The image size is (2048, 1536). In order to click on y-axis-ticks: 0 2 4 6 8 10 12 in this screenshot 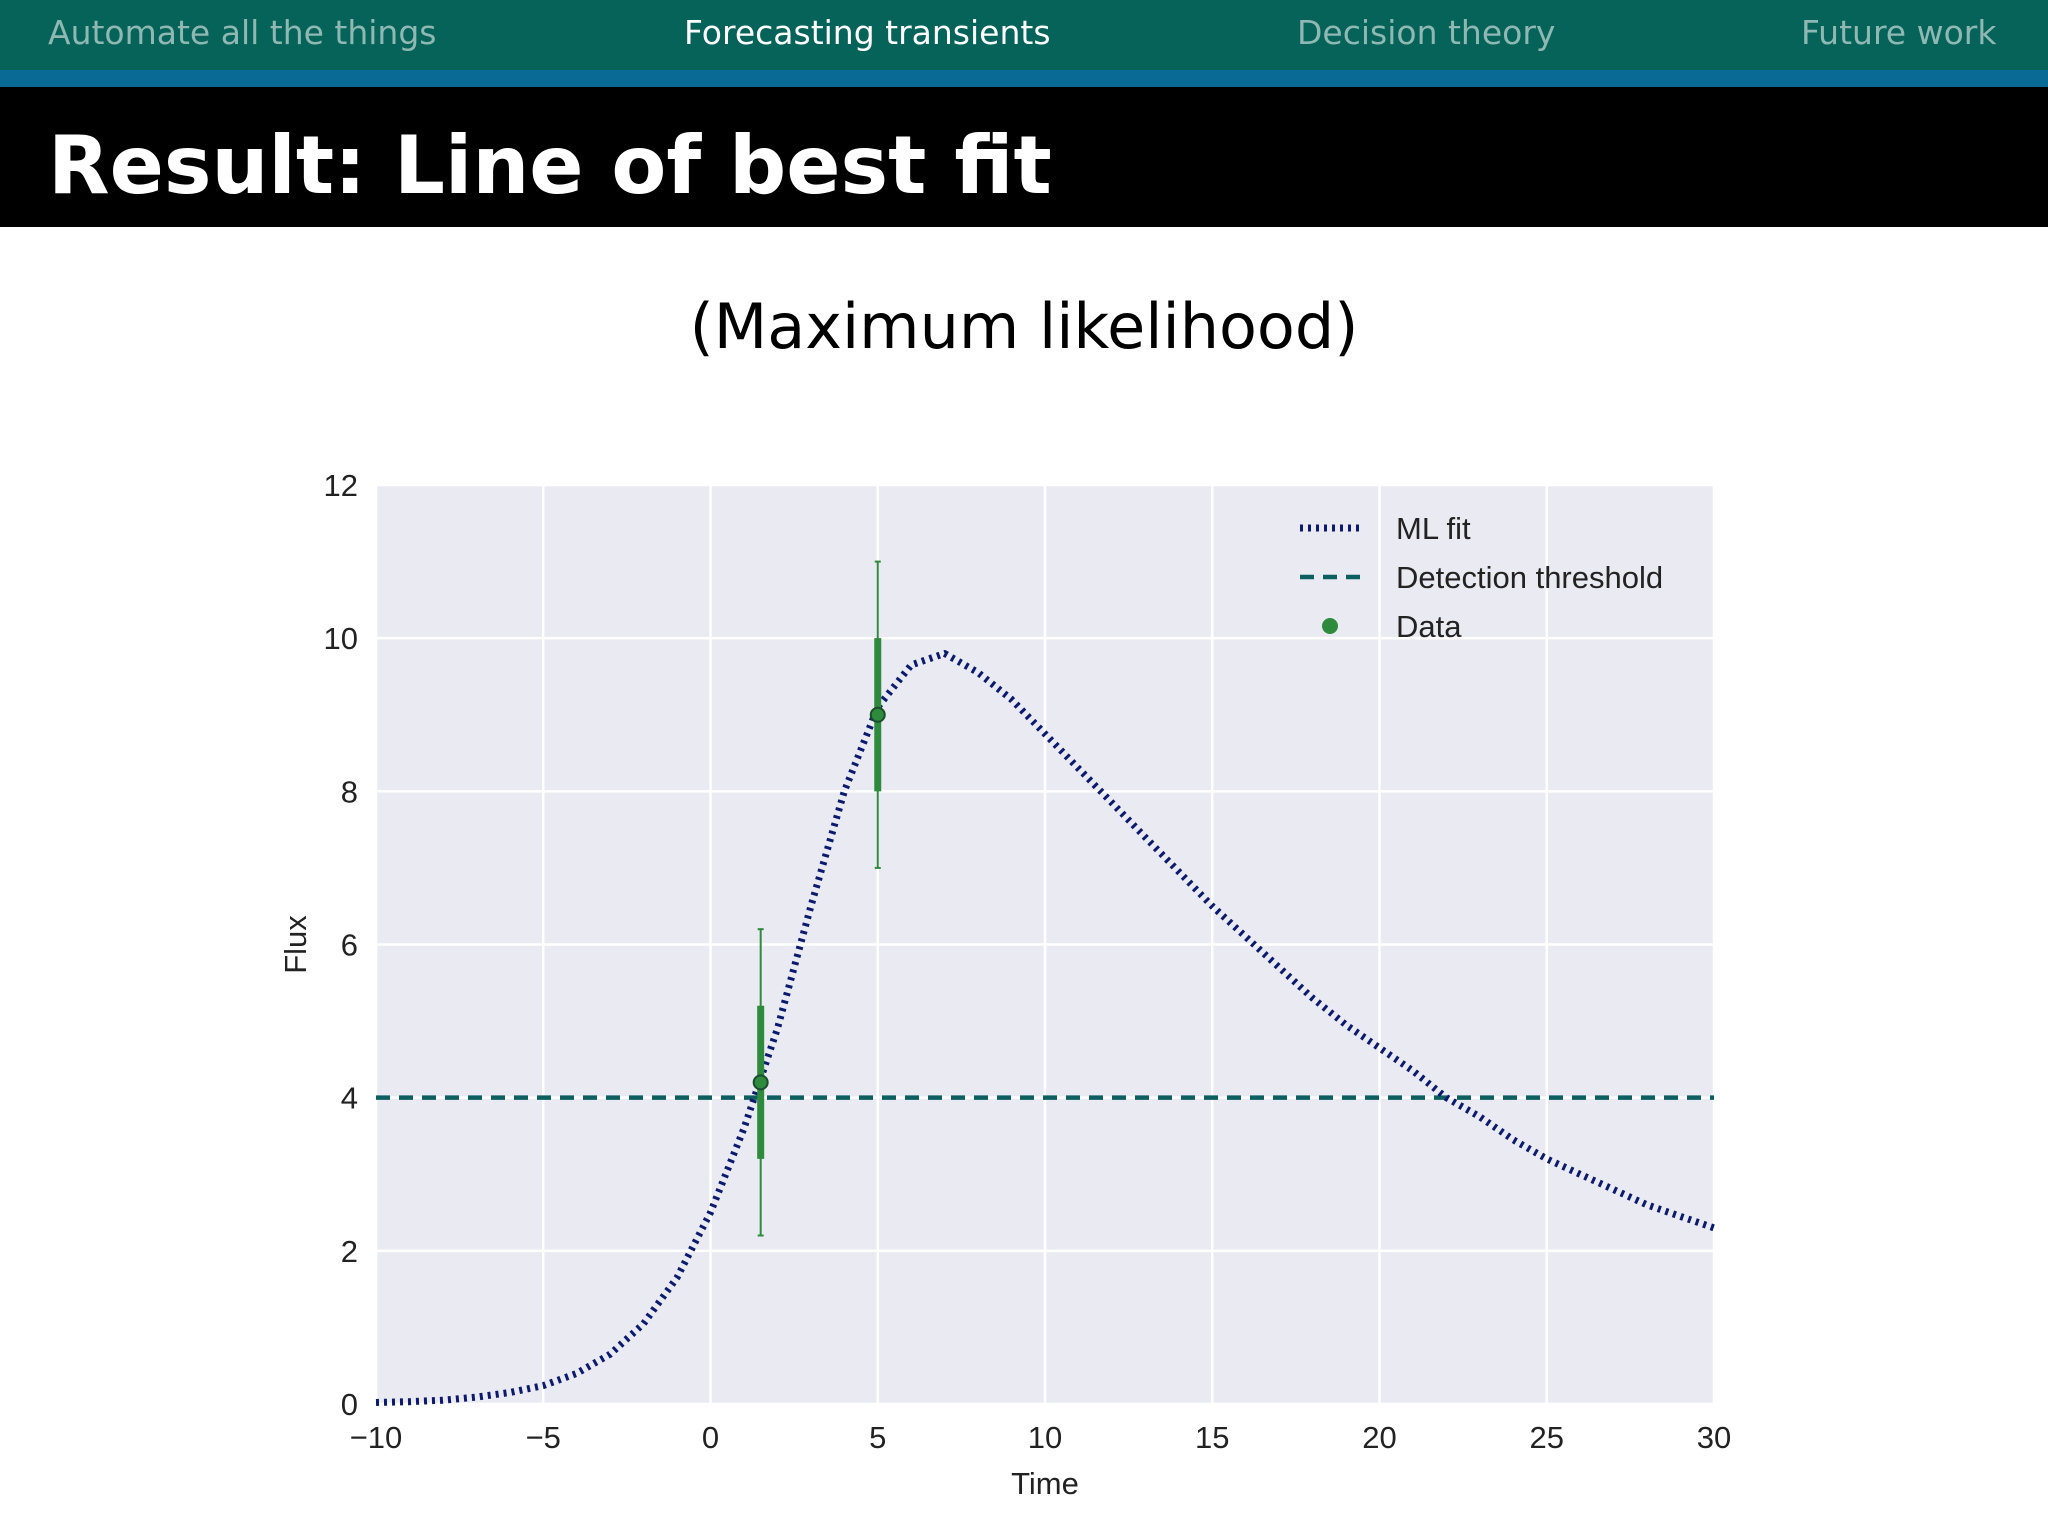, I will do `click(341, 945)`.